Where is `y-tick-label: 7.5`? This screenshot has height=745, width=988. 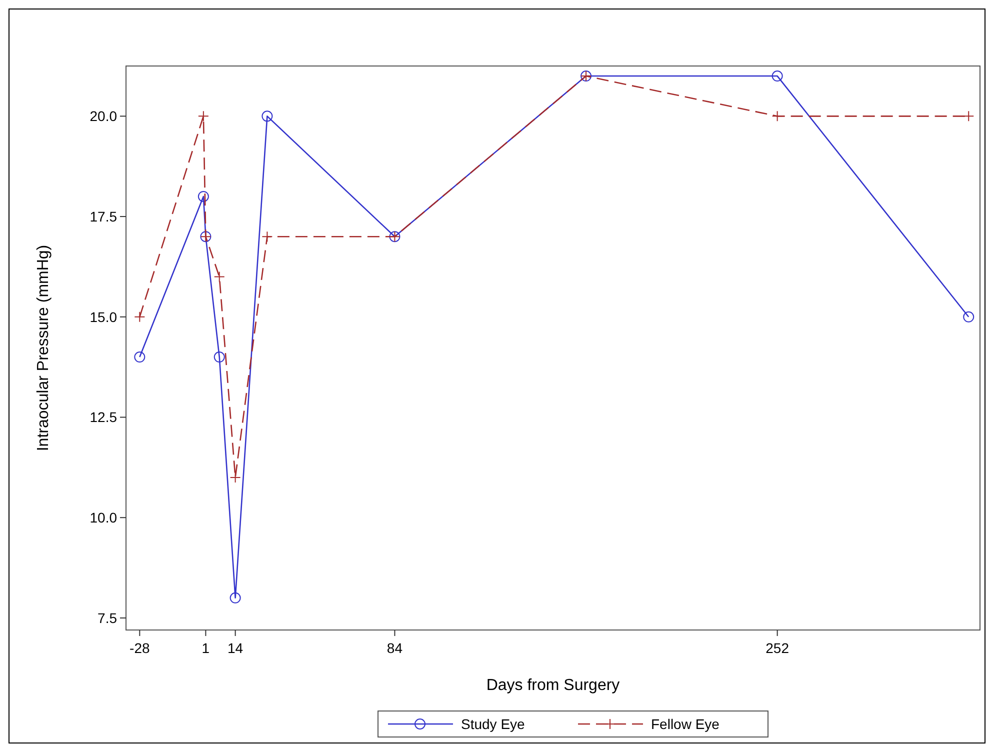 y-tick-label: 7.5 is located at coordinates (108, 618).